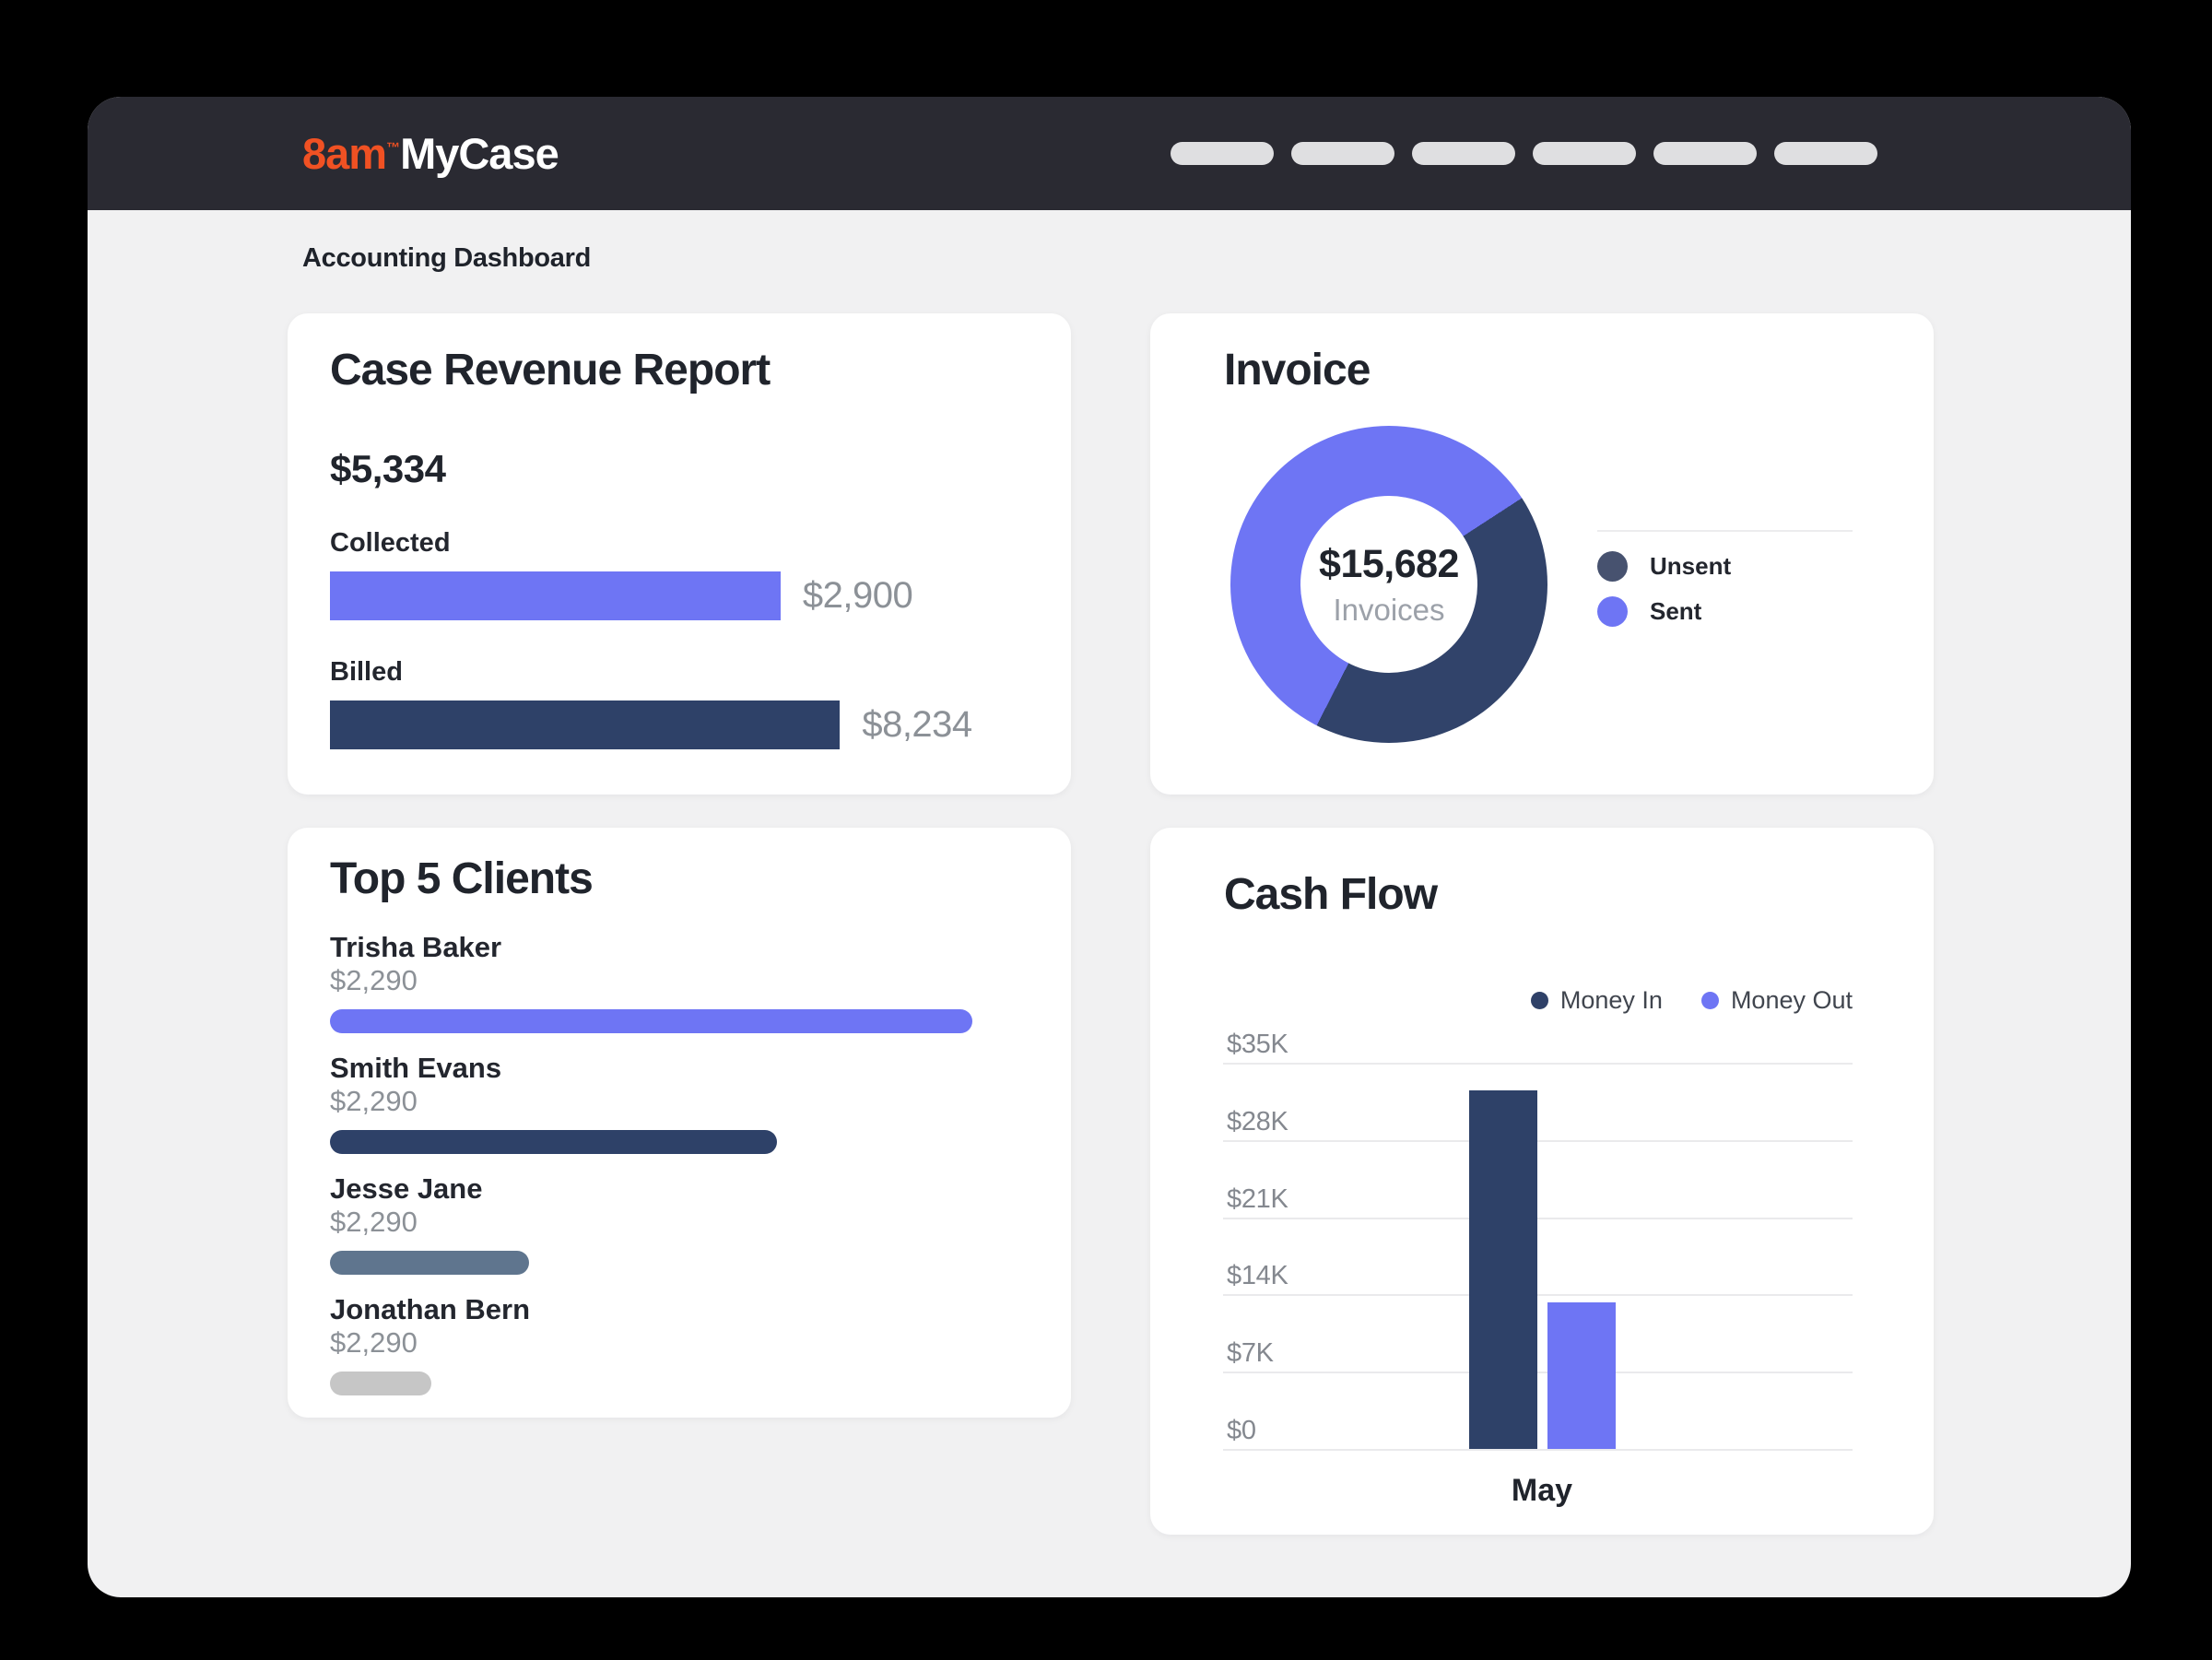 The height and width of the screenshot is (1660, 2212). I want to click on cash-flow-tick-label: $14K, so click(1257, 1276).